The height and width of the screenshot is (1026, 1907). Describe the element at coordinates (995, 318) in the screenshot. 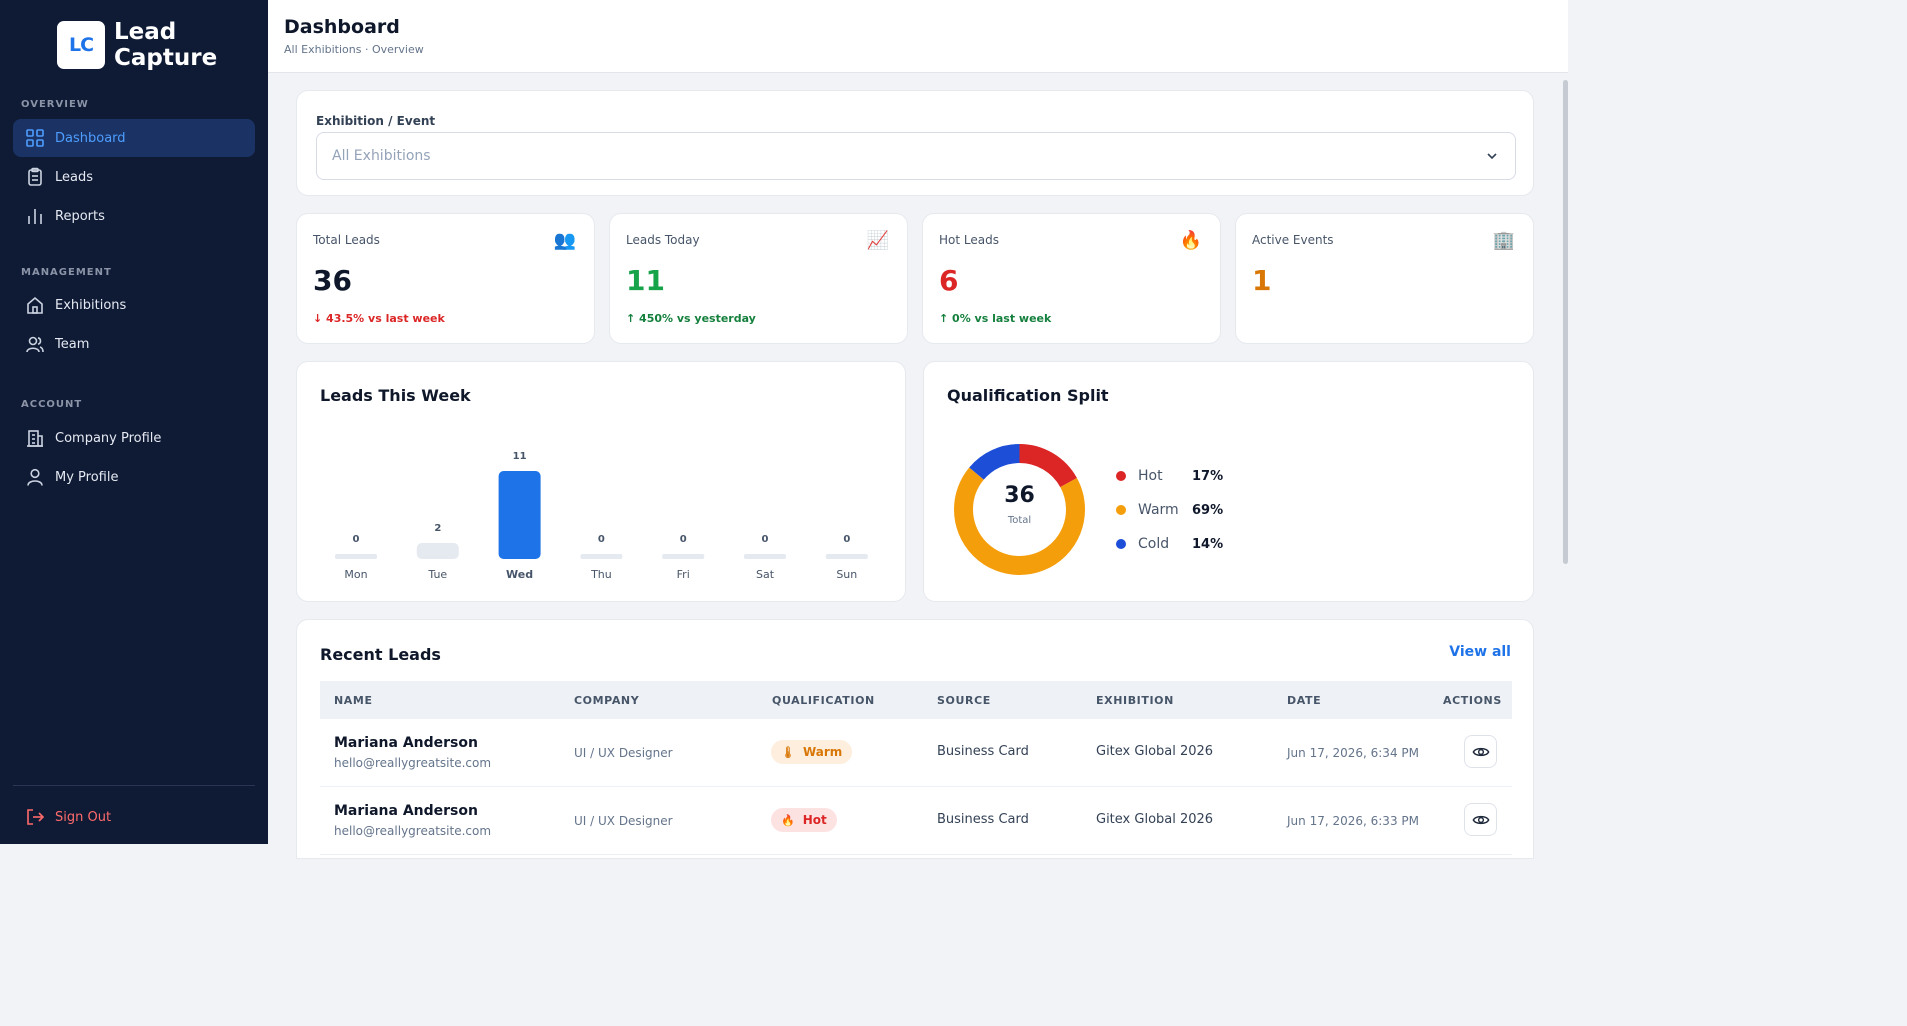

I see `stat-change: ↑ 0% vs last week` at that location.